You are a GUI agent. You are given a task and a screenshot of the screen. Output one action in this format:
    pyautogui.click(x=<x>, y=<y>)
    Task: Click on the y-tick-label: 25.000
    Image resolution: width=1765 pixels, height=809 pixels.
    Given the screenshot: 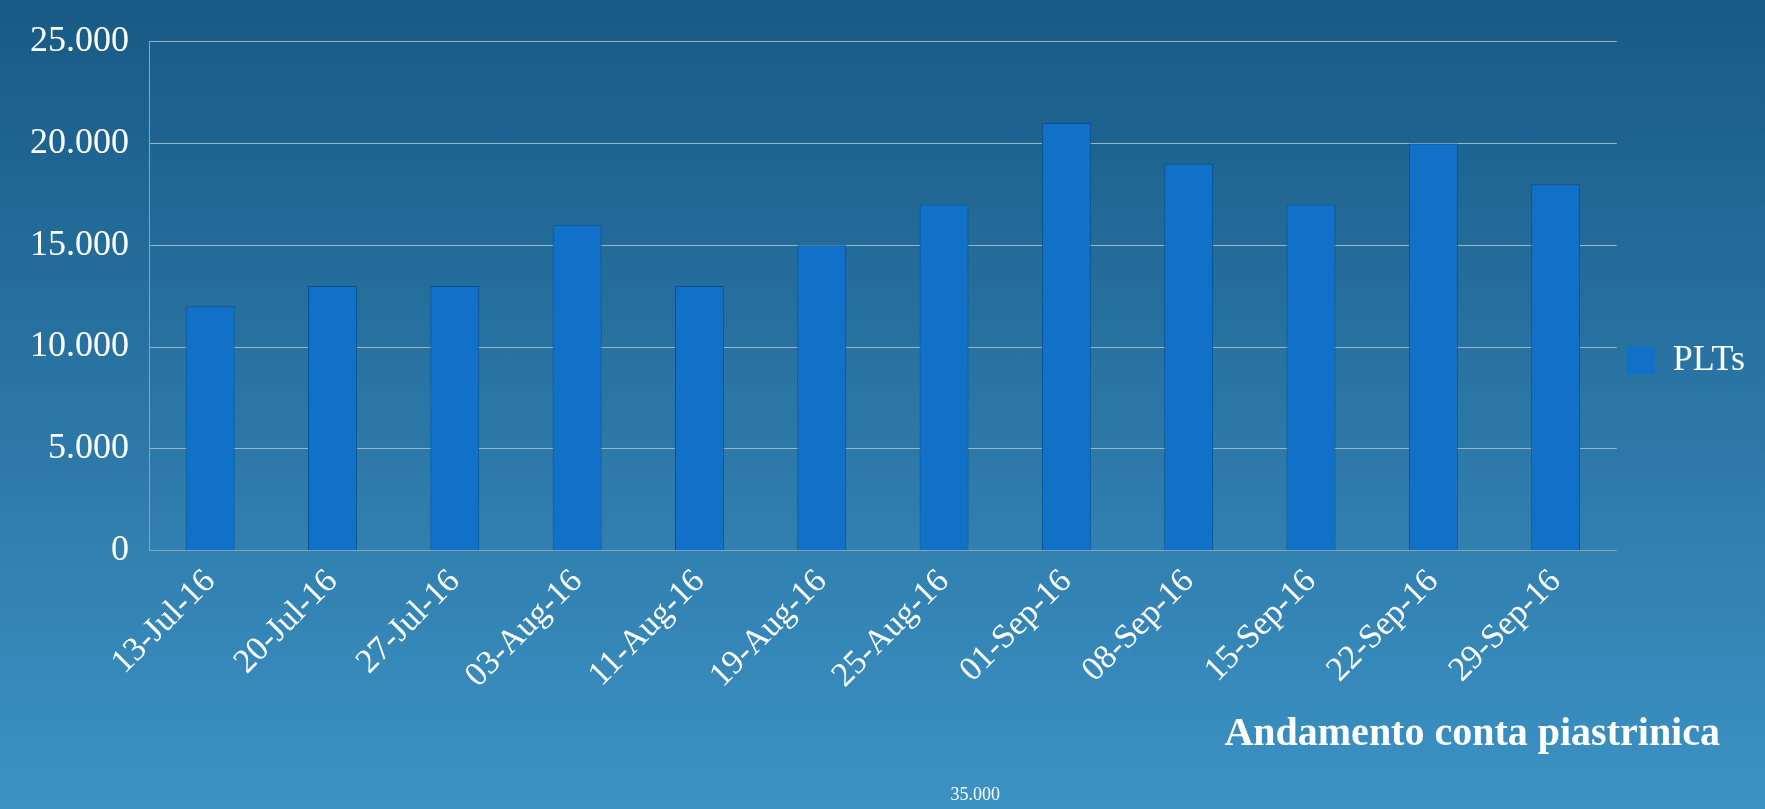 What is the action you would take?
    pyautogui.click(x=79, y=39)
    